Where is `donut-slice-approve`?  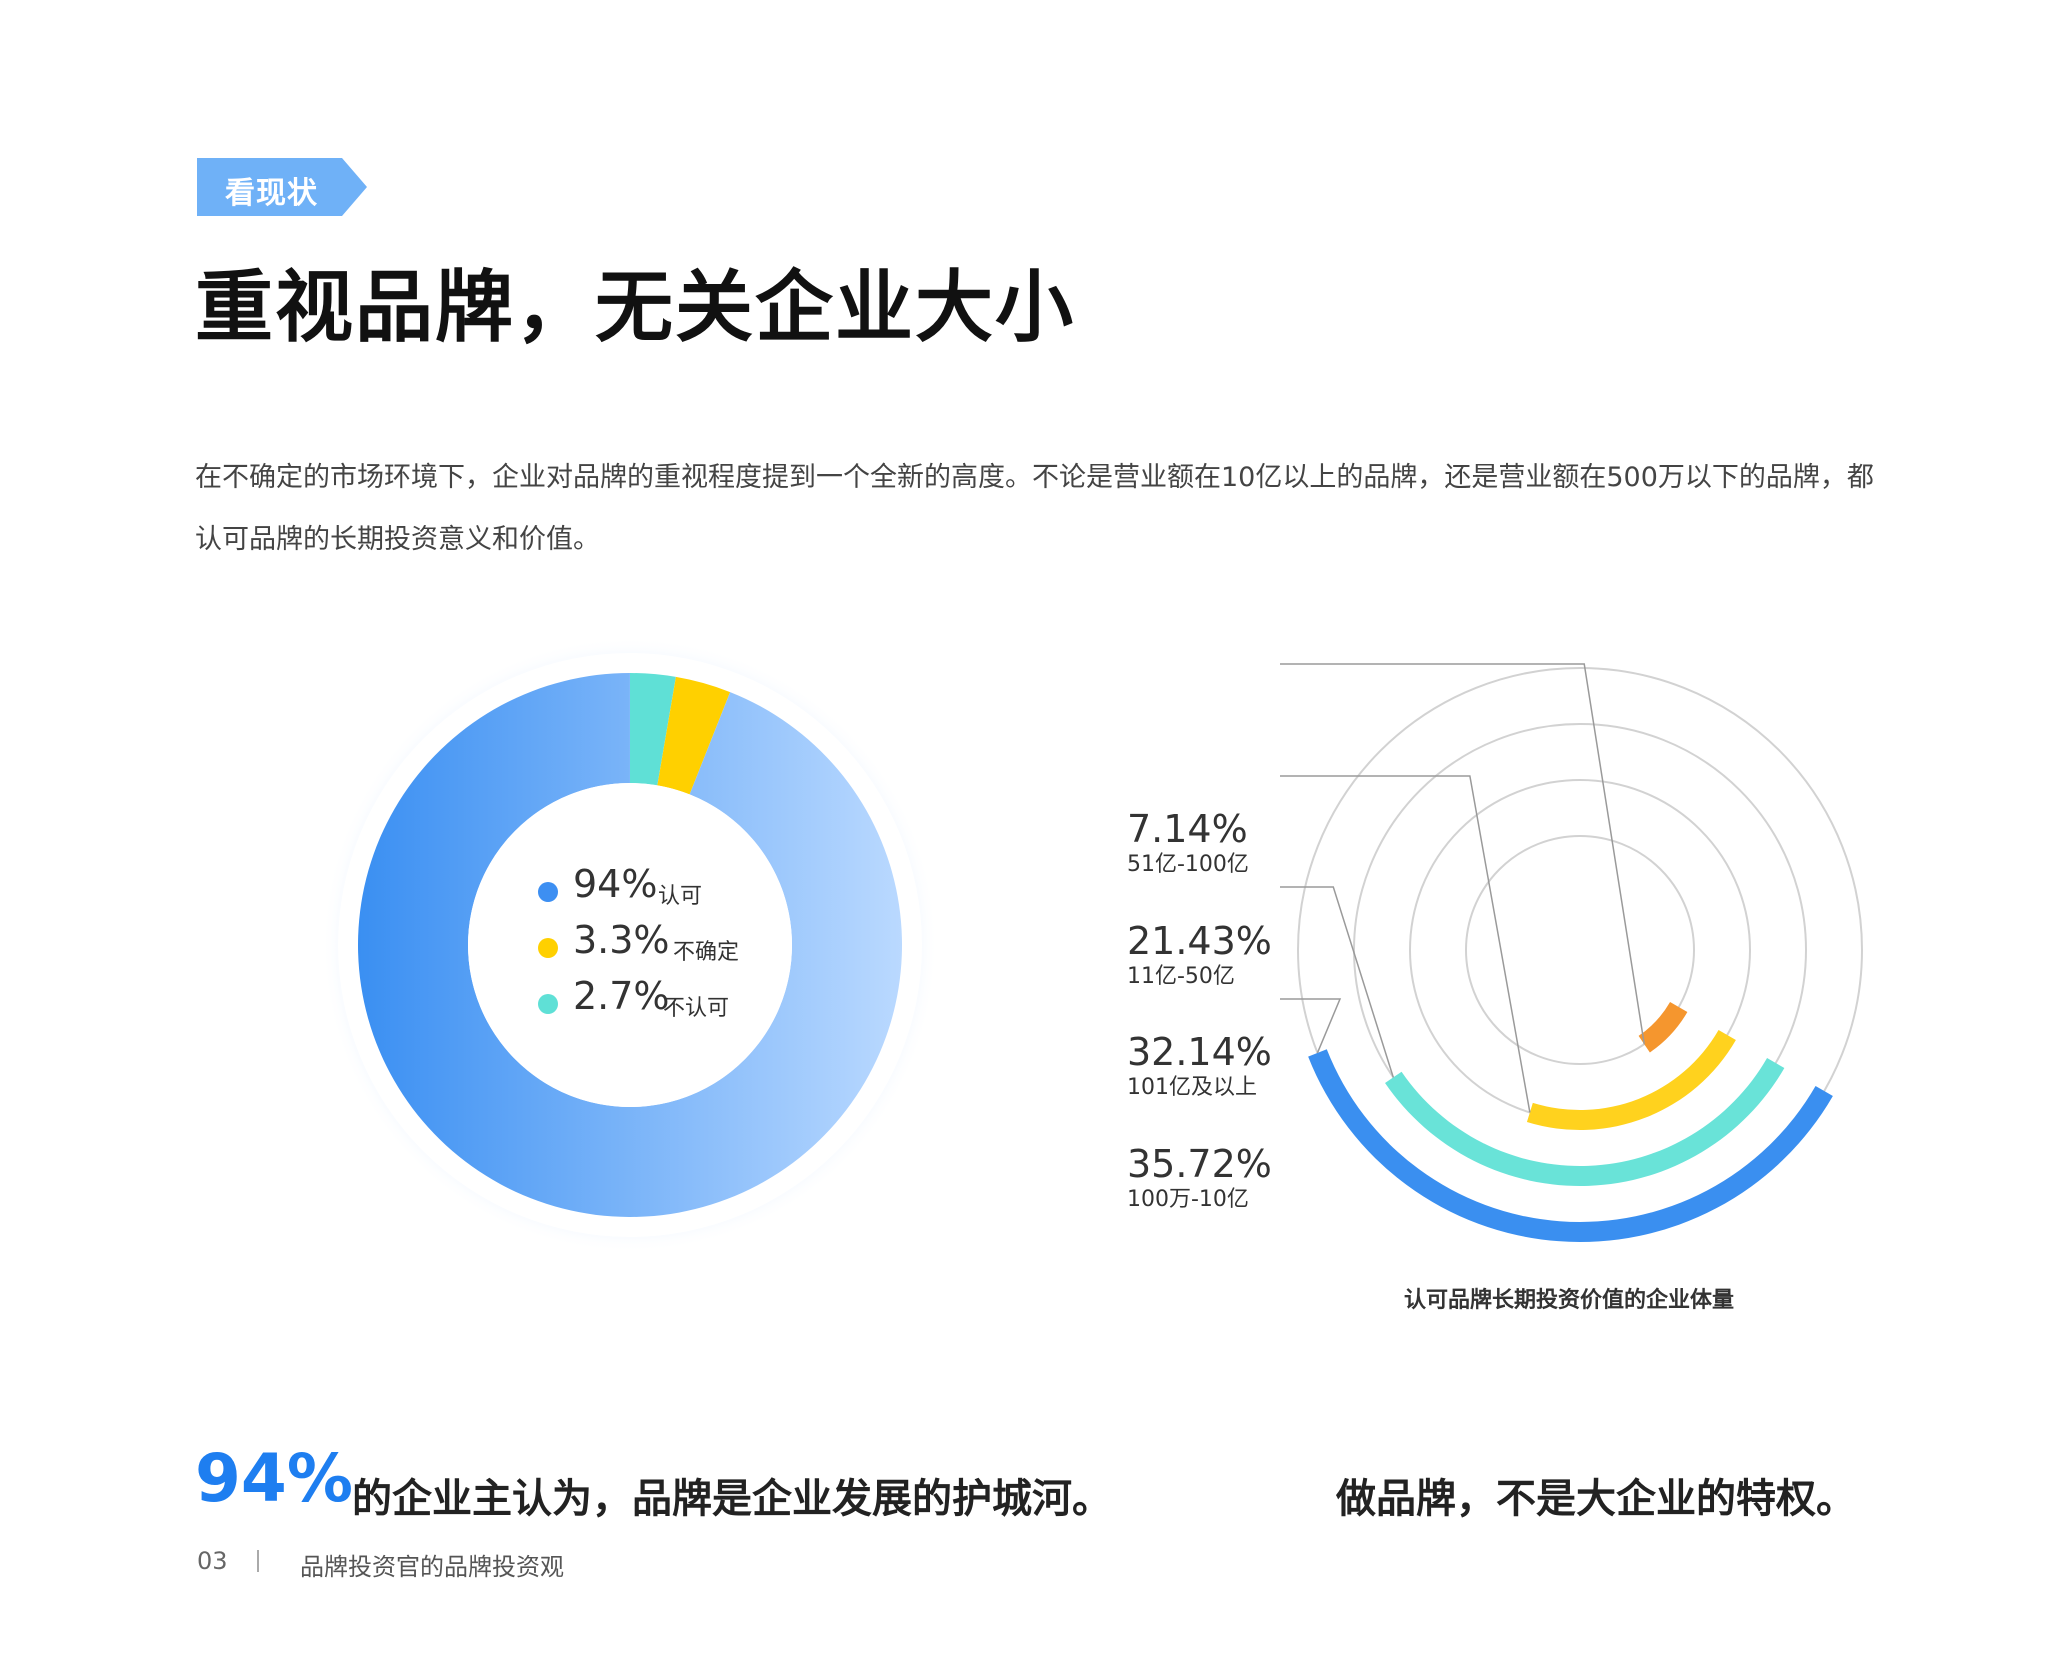 donut-slice-approve is located at coordinates (630, 945).